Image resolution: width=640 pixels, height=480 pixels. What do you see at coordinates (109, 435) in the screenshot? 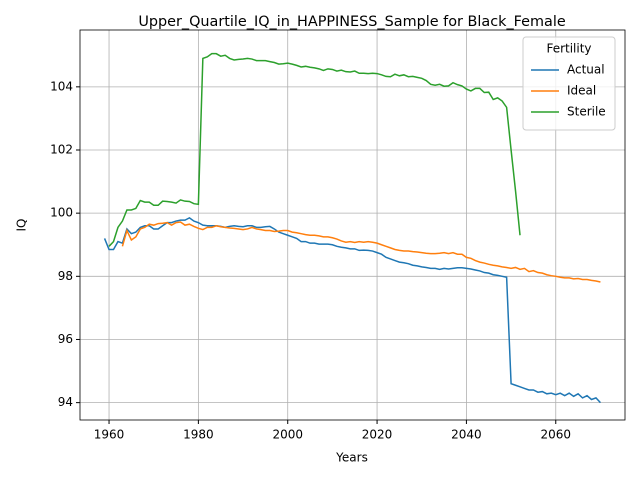
I see `x-tick-label: 1960` at bounding box center [109, 435].